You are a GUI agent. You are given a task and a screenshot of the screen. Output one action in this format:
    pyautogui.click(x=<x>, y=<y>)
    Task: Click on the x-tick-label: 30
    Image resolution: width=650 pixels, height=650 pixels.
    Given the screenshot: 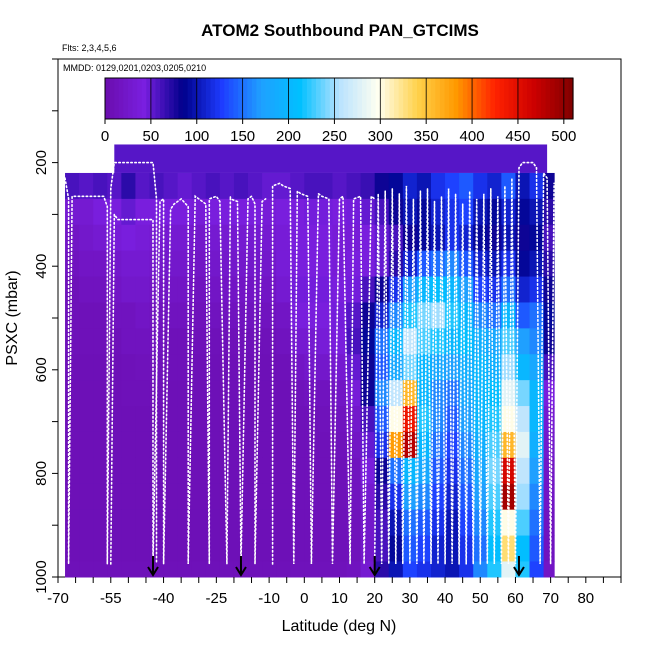 What is the action you would take?
    pyautogui.click(x=410, y=598)
    